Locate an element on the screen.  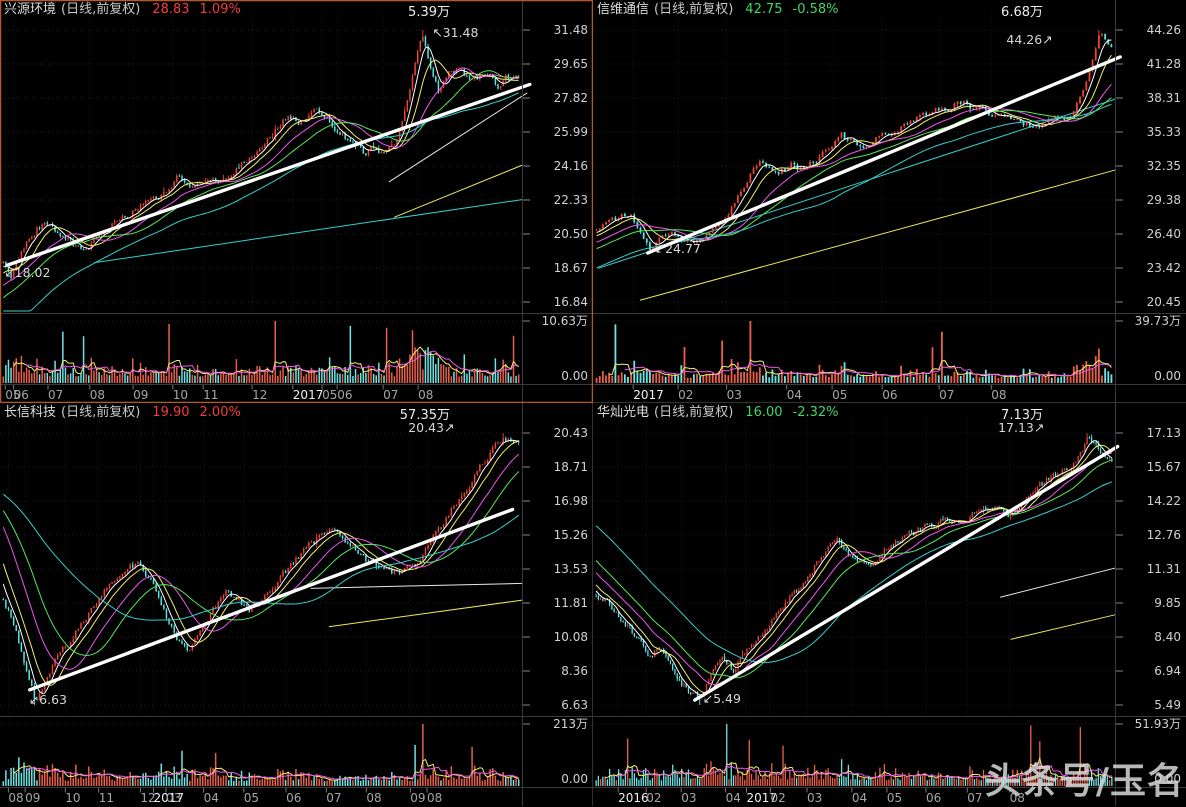
y-axis-label: 6.94 is located at coordinates (1167, 671).